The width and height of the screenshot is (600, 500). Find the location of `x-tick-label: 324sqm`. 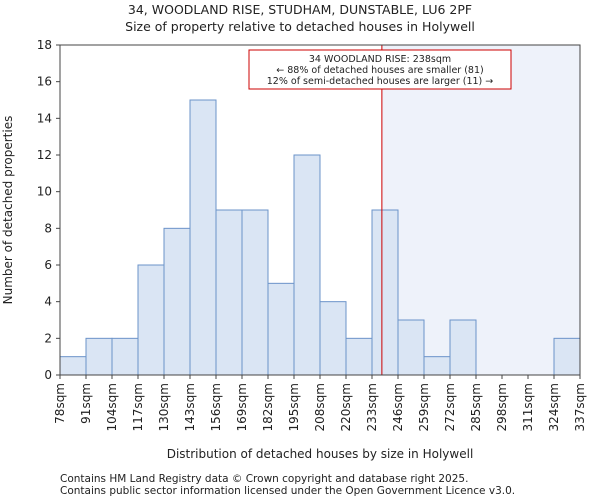

x-tick-label: 324sqm is located at coordinates (554, 407).